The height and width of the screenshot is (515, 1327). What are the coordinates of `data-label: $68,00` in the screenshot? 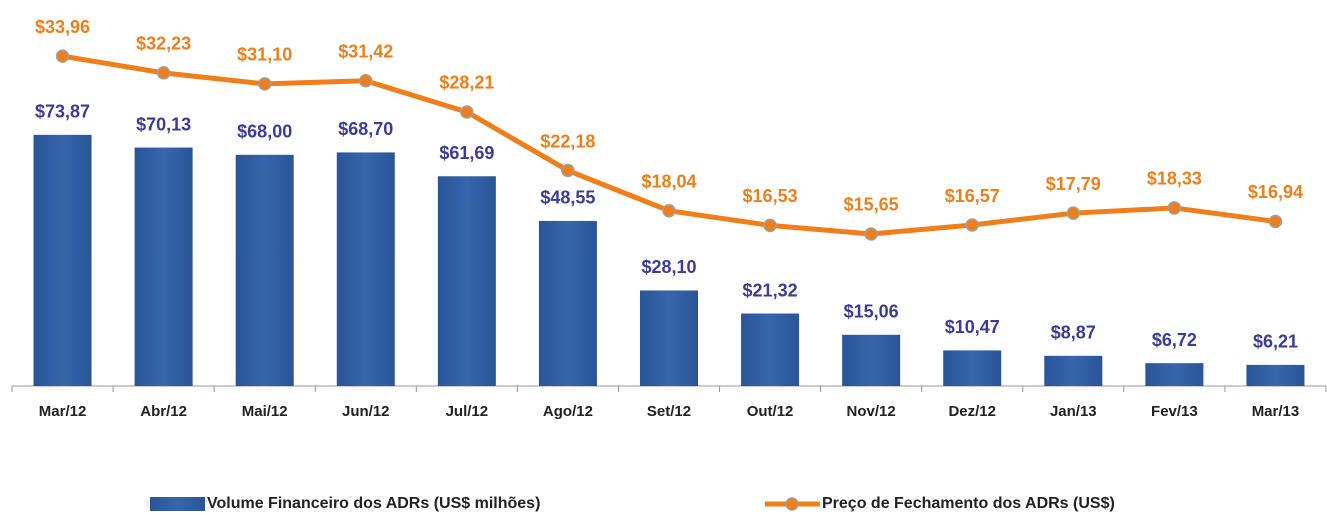 It's located at (264, 132).